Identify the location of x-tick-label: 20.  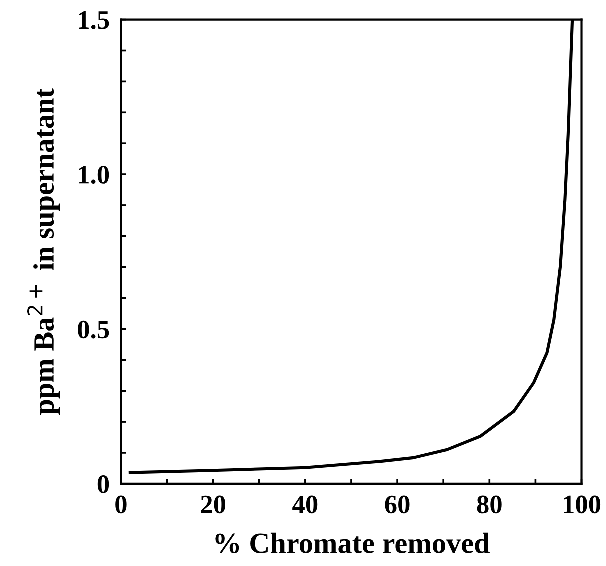
(213, 505).